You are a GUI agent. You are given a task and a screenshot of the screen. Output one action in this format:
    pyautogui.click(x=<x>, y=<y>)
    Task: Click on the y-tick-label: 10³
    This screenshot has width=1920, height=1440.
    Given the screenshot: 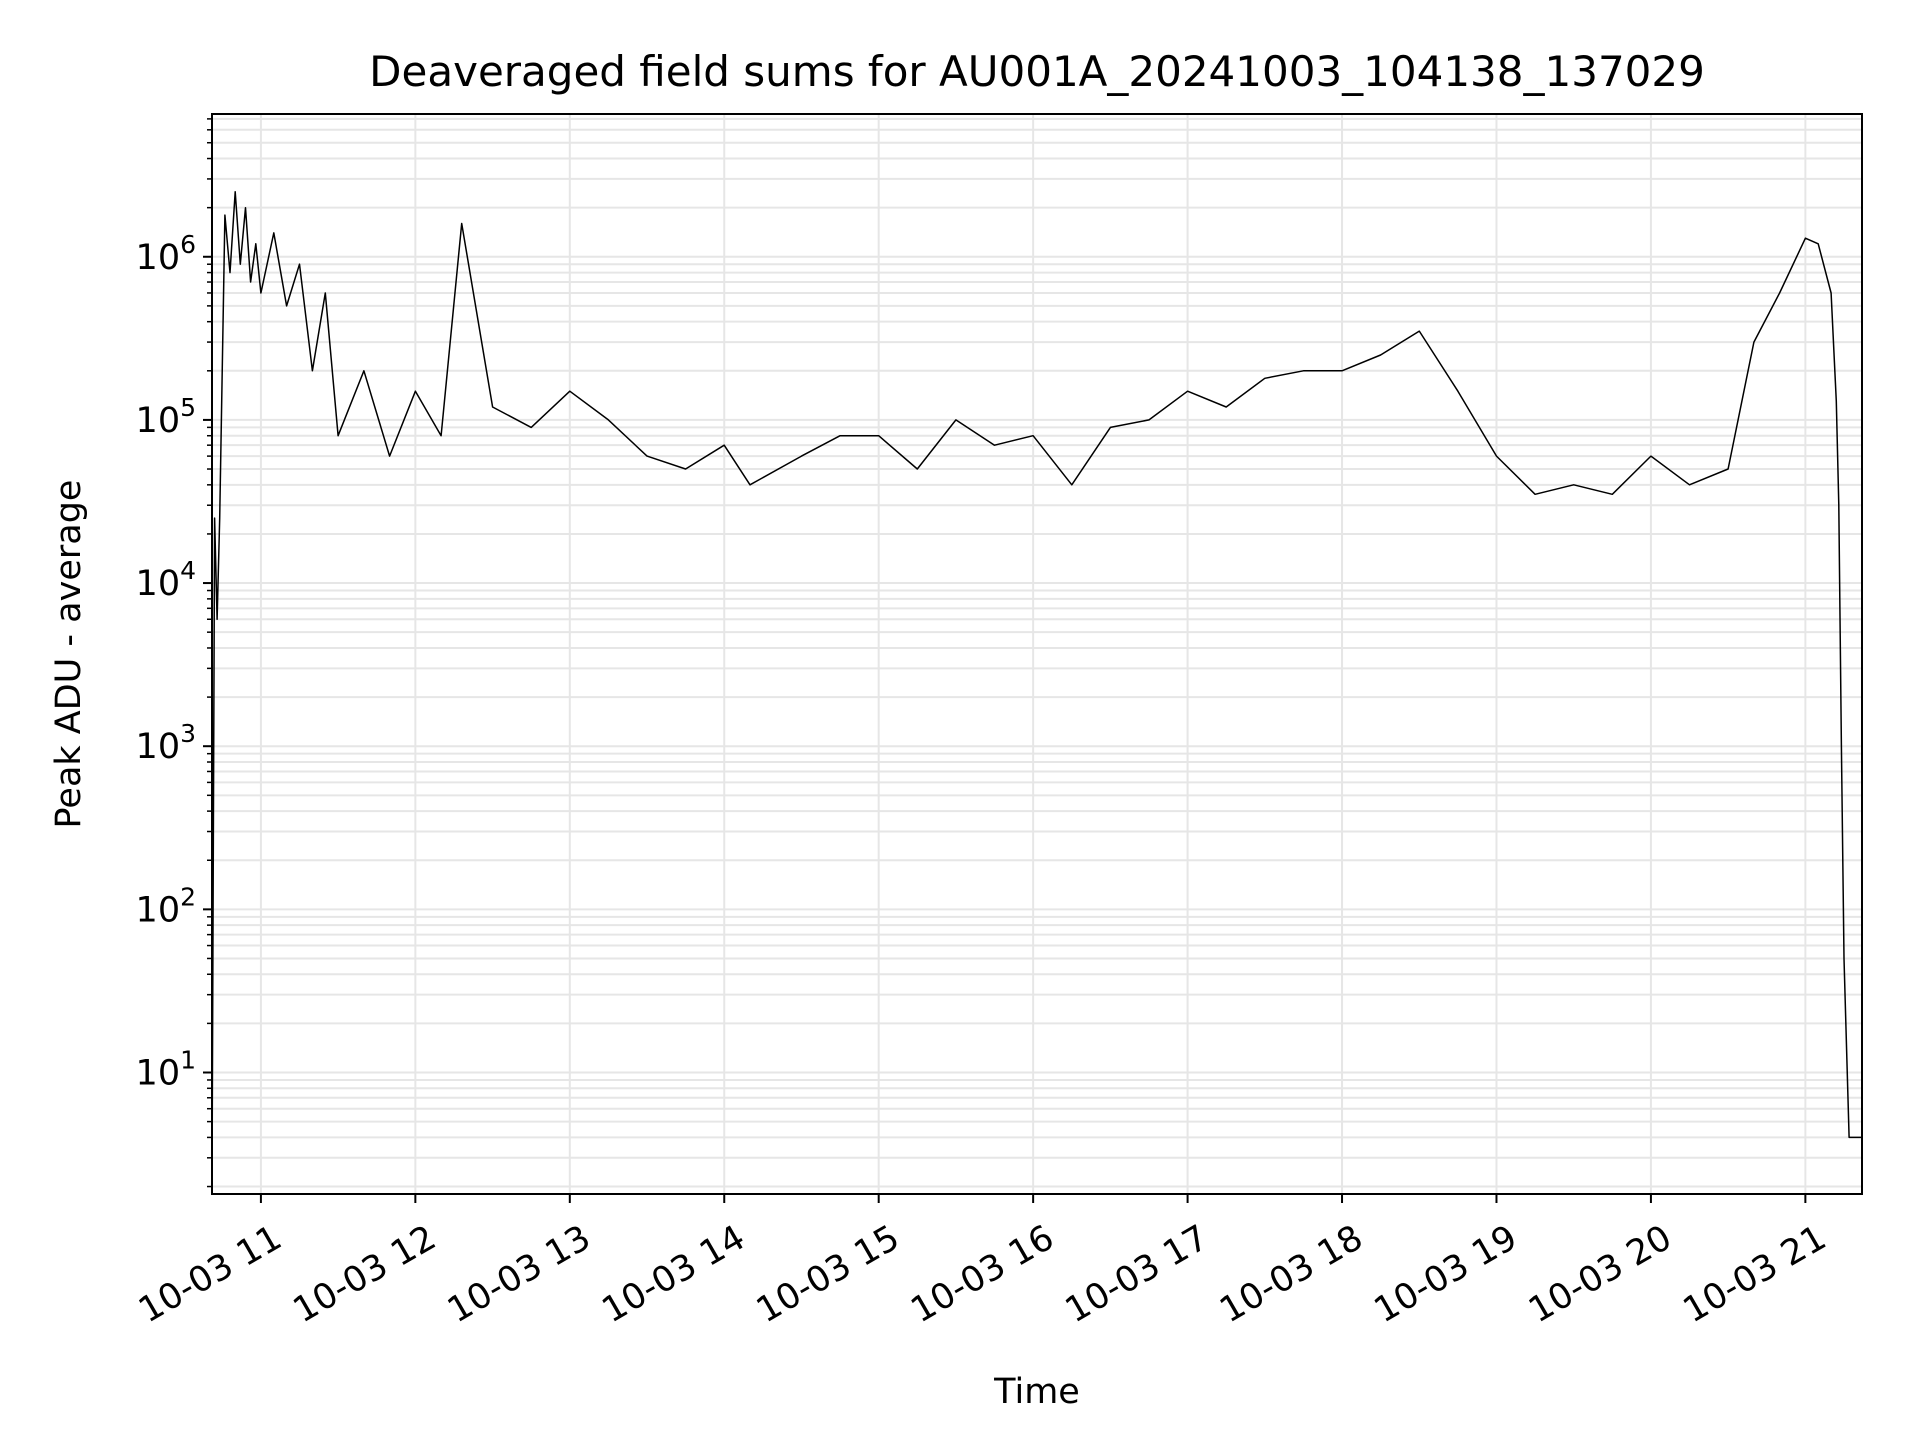 What is the action you would take?
    pyautogui.click(x=166, y=743)
    